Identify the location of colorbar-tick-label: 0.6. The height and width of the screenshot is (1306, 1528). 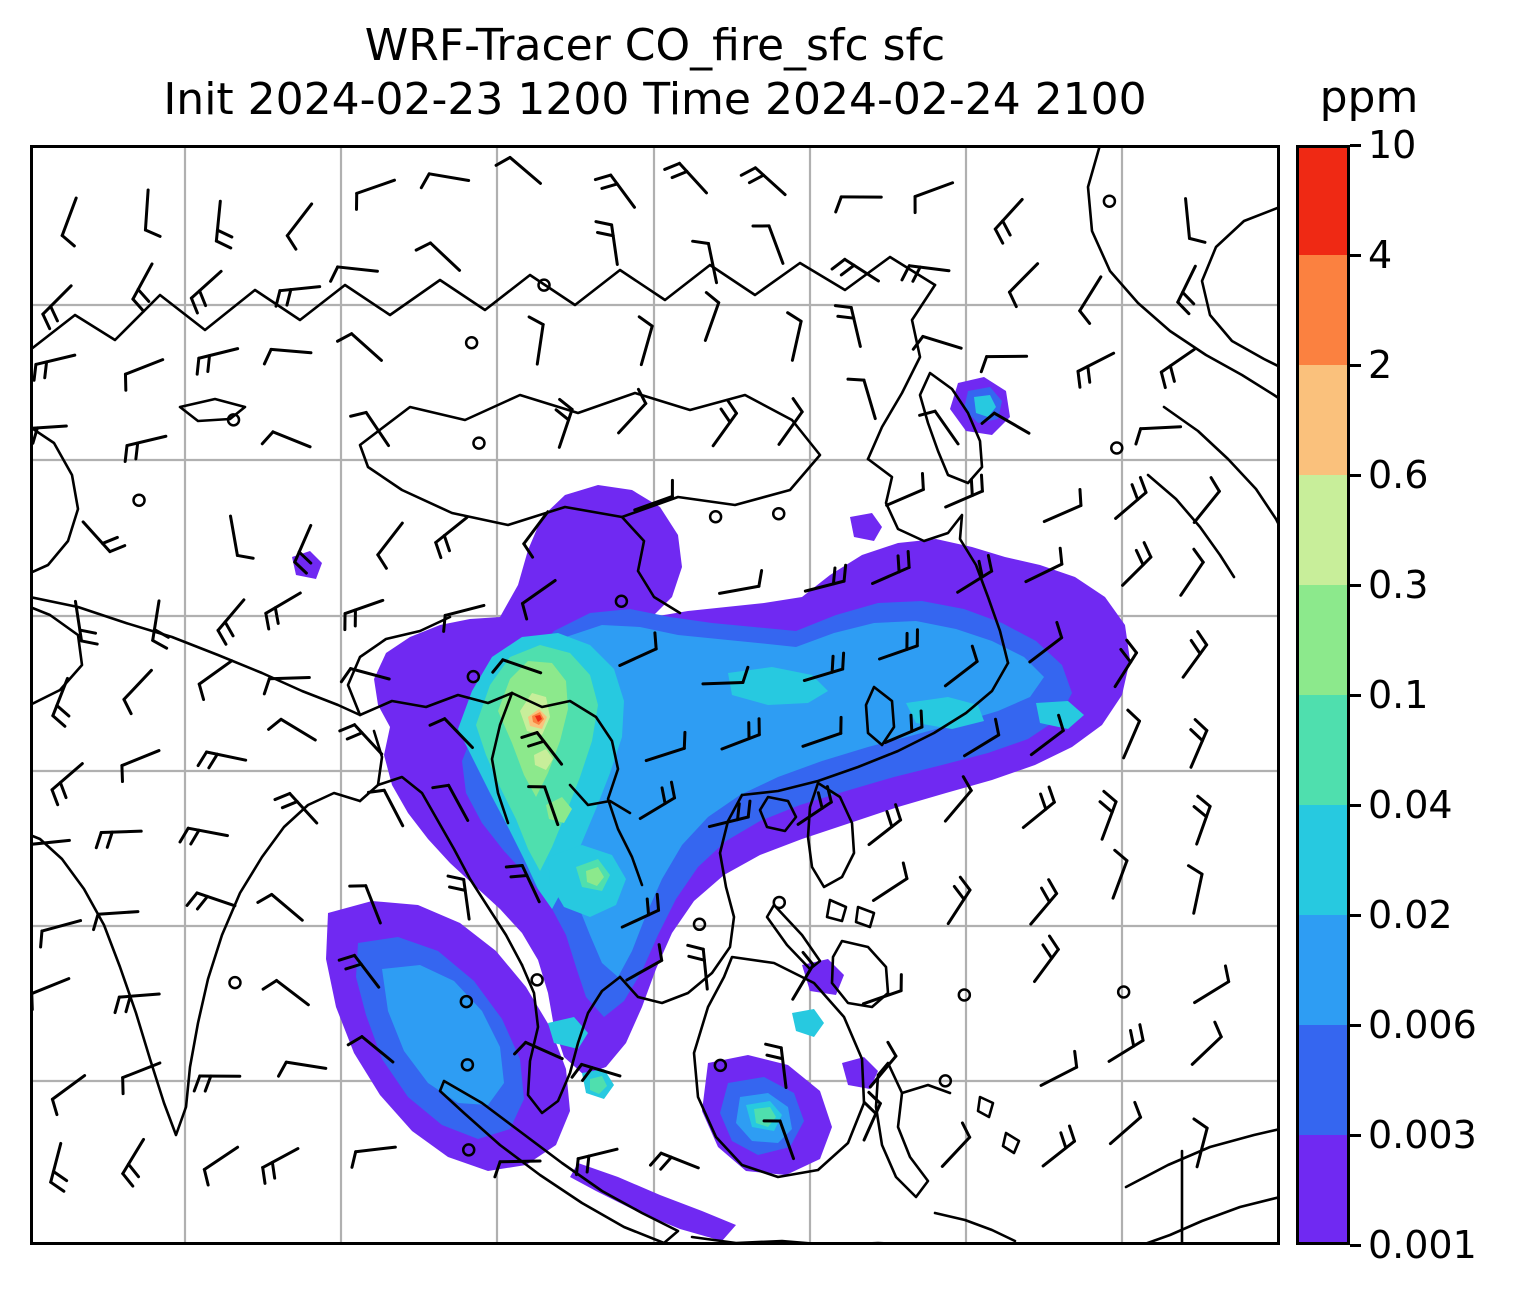
(1398, 475).